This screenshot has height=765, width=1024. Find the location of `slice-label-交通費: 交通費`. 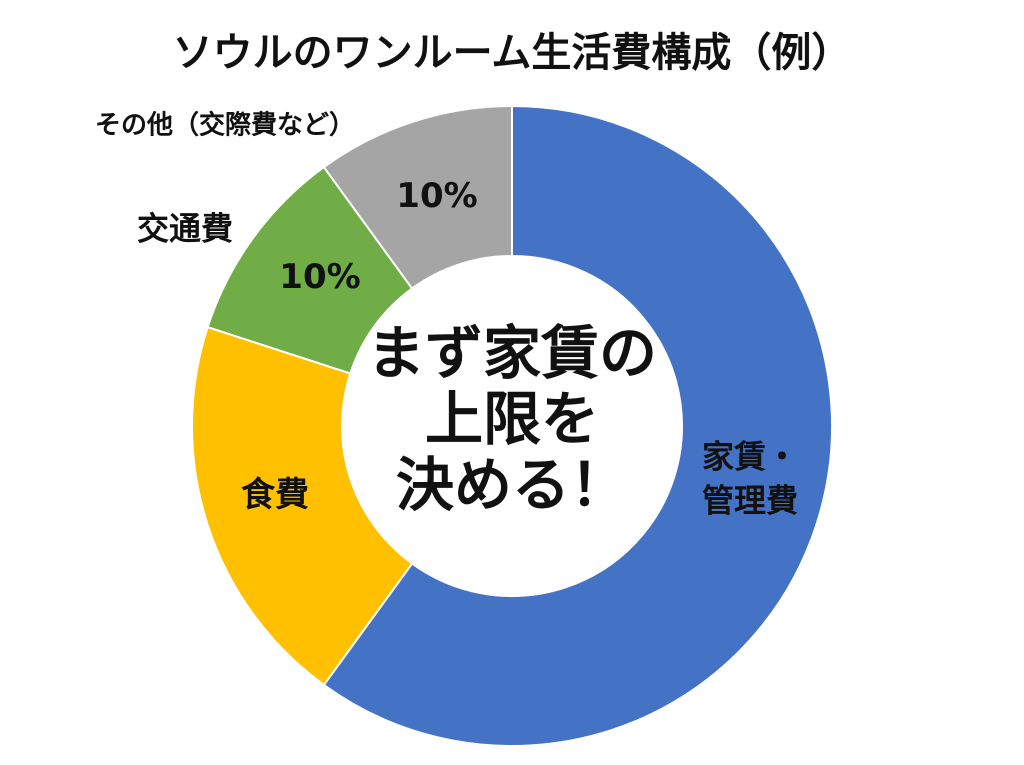

slice-label-交通費: 交通費 is located at coordinates (185, 229).